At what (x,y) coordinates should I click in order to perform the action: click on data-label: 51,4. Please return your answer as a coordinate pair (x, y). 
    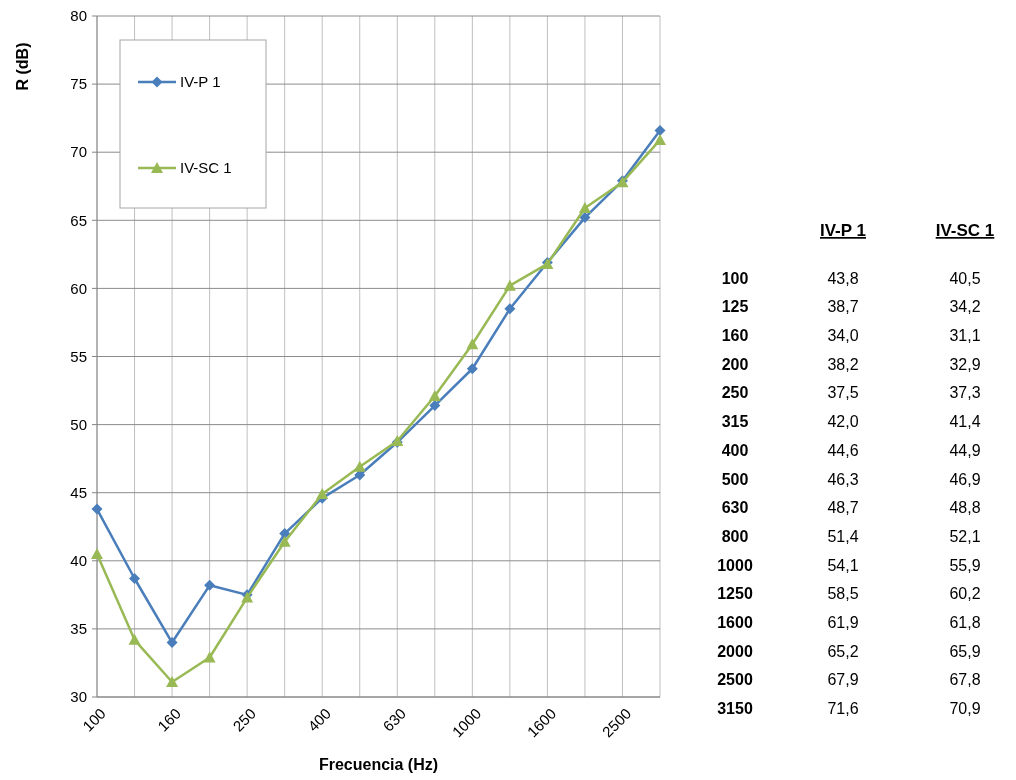
    Looking at the image, I should click on (843, 536).